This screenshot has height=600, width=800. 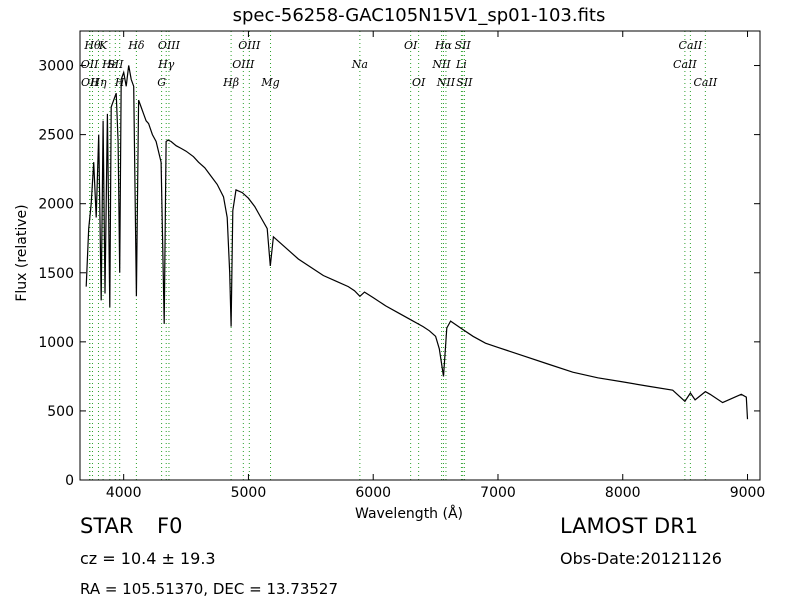 What do you see at coordinates (209, 589) in the screenshot?
I see `coordinates: RA = 105.51370, DEC = 13.73527` at bounding box center [209, 589].